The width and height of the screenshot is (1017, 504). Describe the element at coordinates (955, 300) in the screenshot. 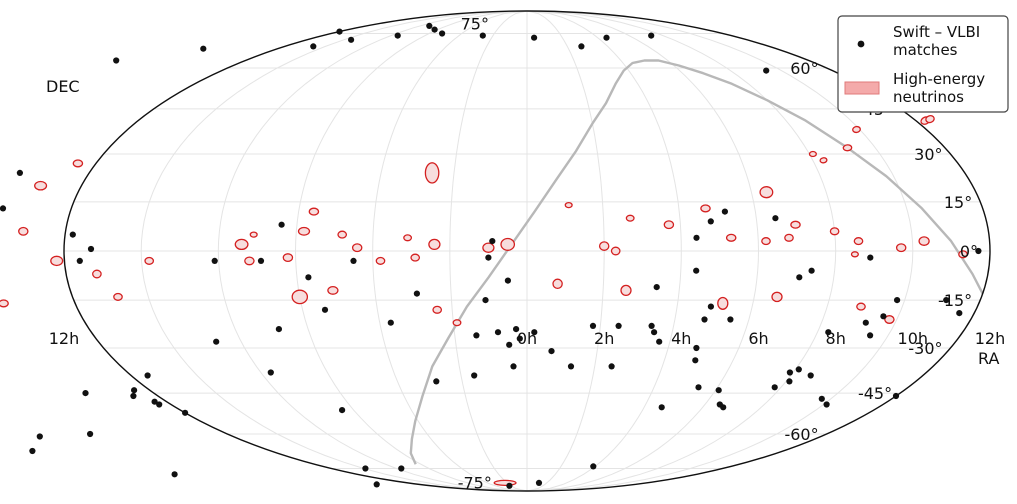

I see `dec-tick-label: -15°` at that location.